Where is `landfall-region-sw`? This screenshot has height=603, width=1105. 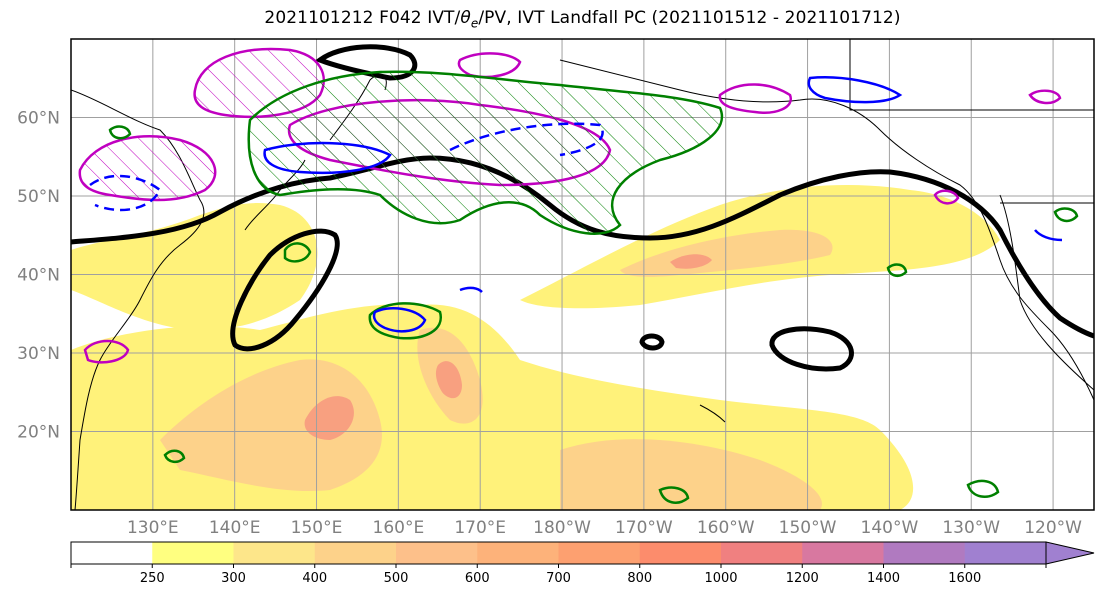
landfall-region-sw is located at coordinates (106, 351).